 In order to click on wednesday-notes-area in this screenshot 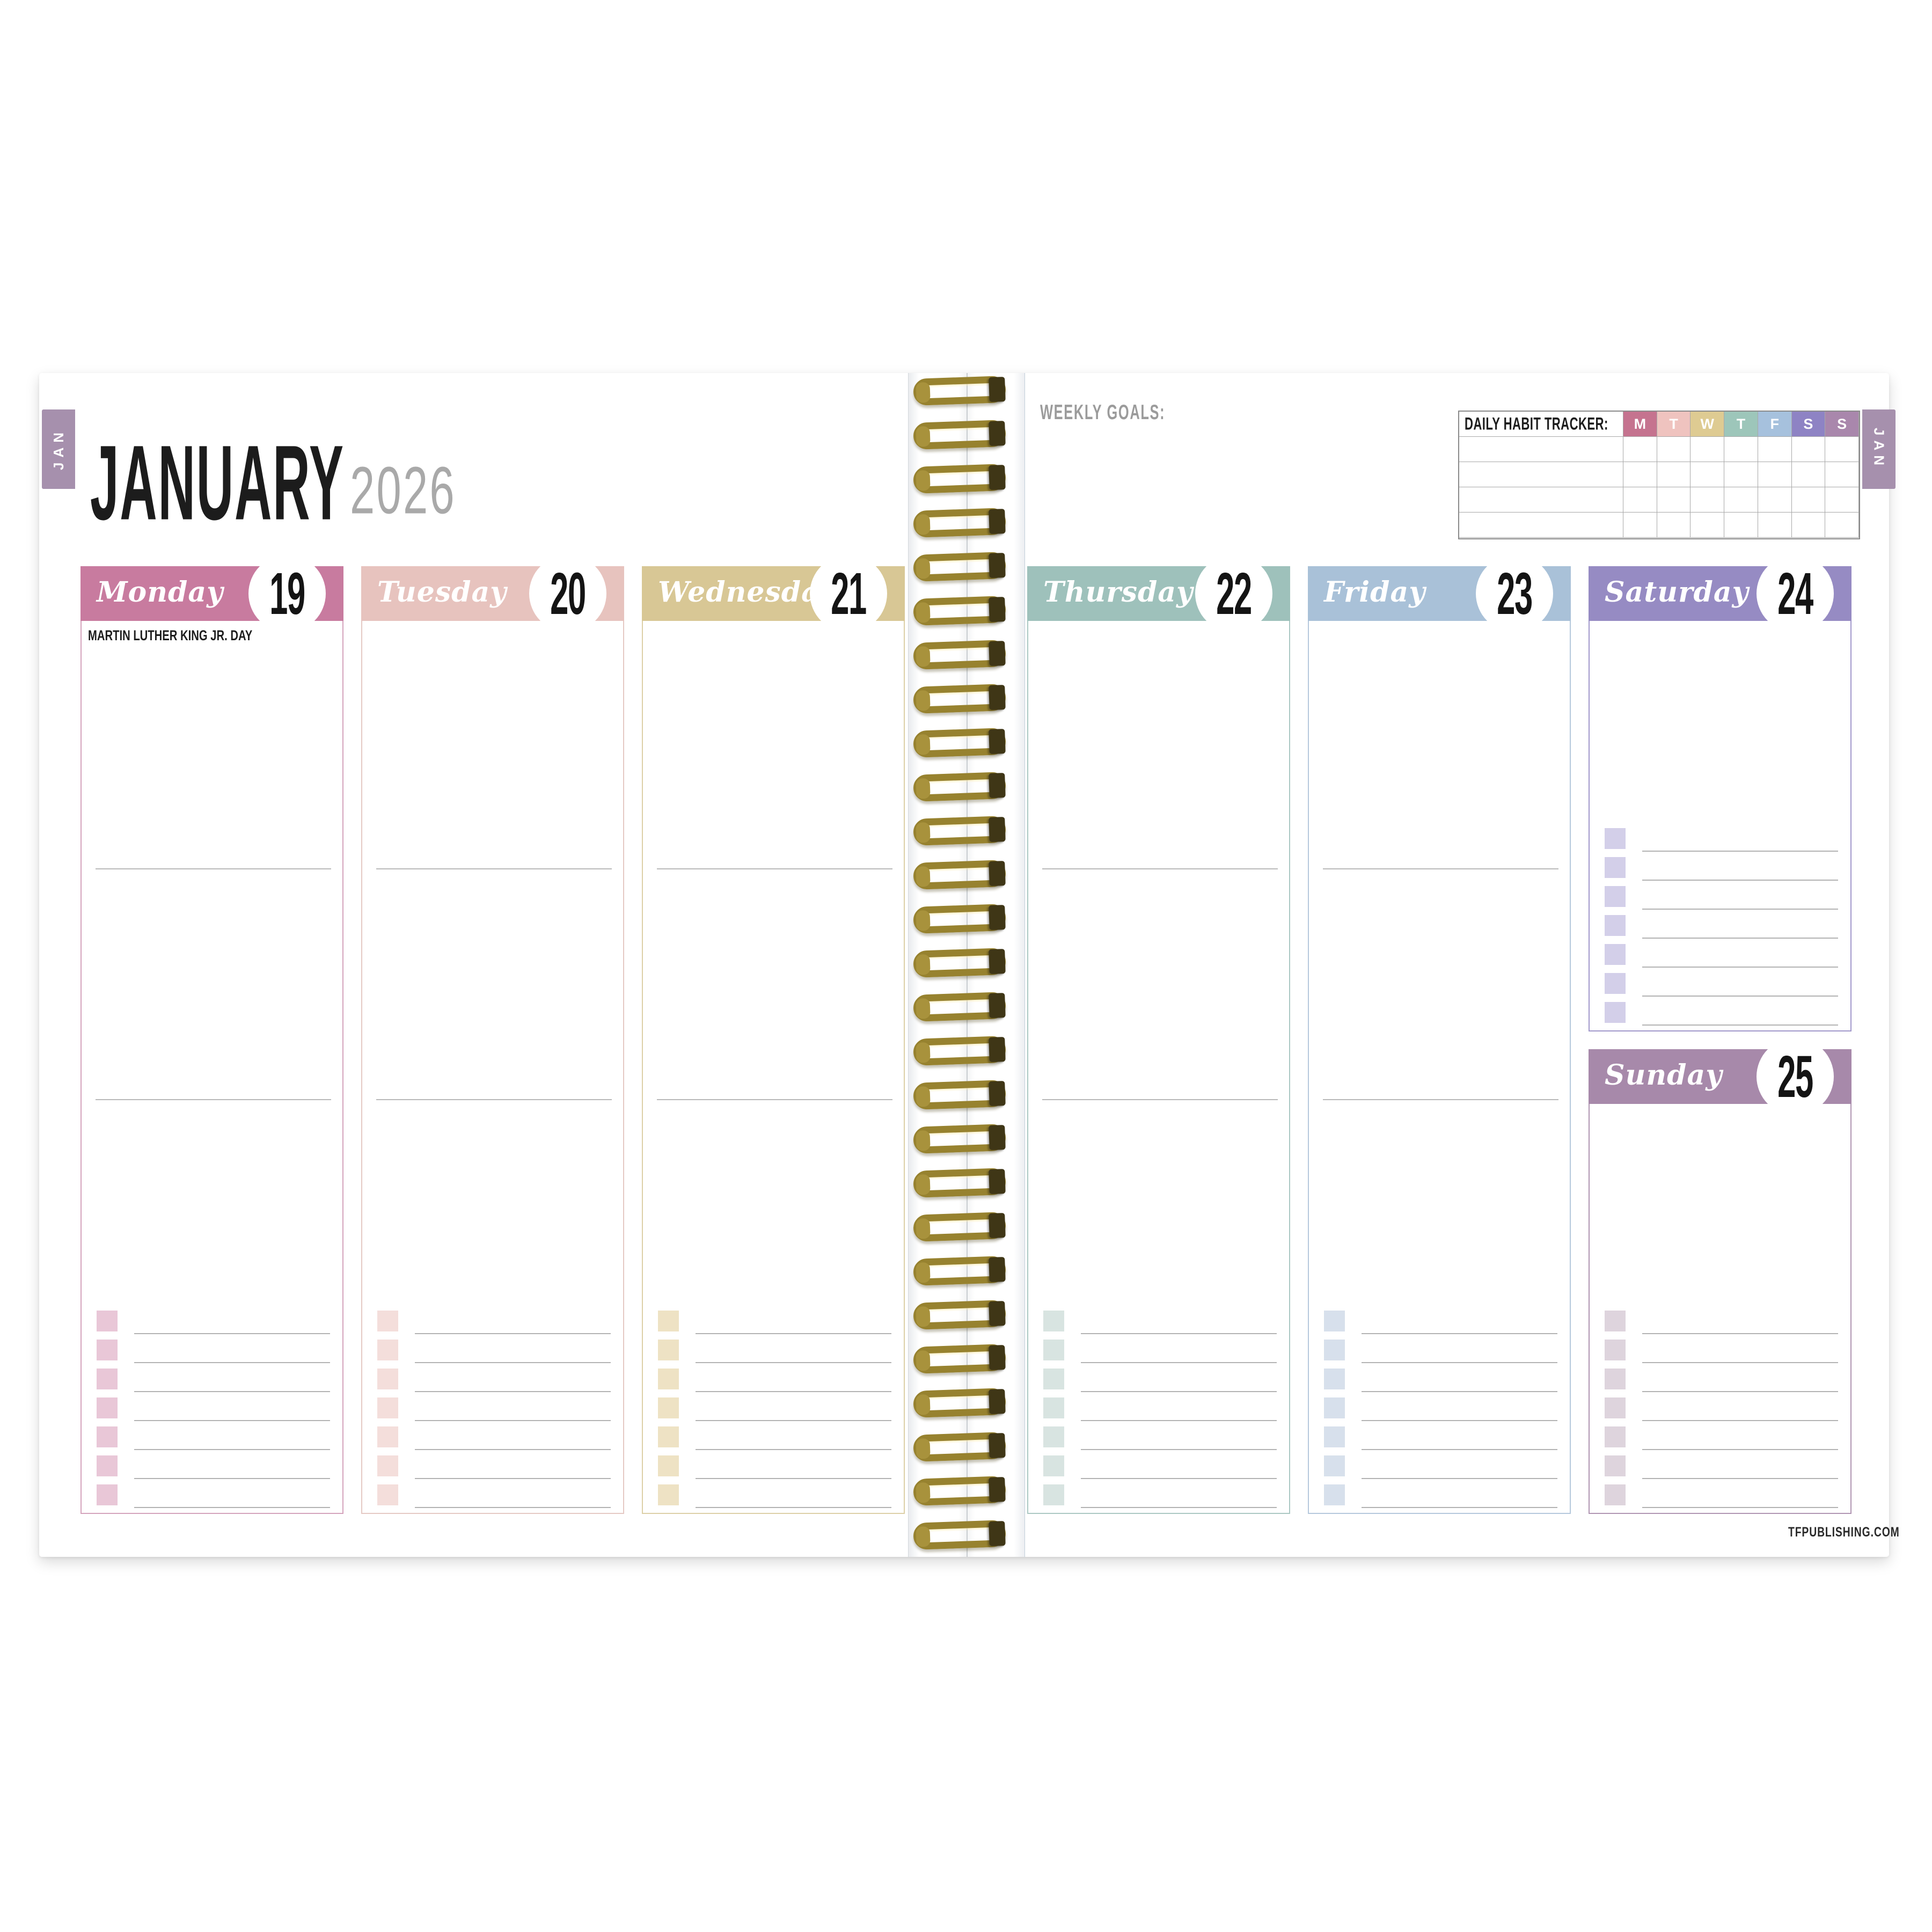, I will do `click(773, 1067)`.